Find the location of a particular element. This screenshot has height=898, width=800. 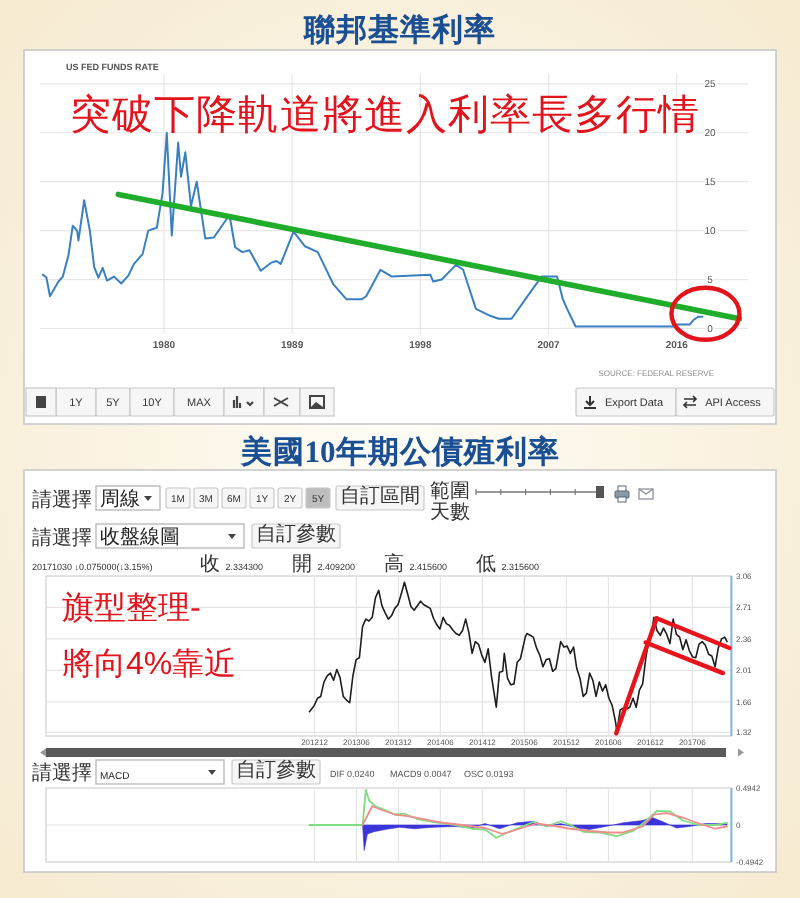

annotation: 旗型整理- is located at coordinates (131, 608).